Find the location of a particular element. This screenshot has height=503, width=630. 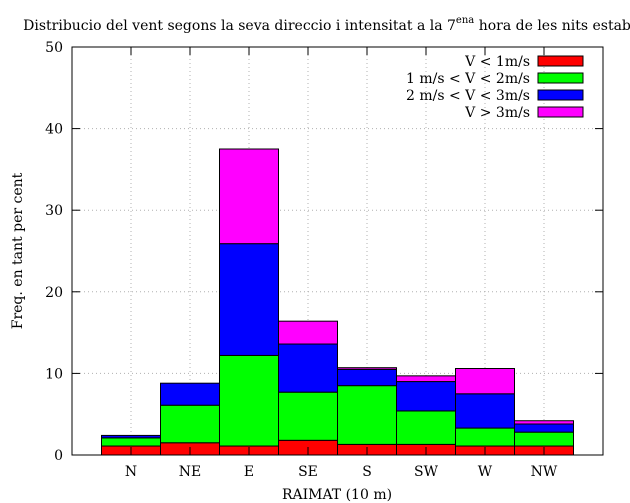

x-tick-label: SW is located at coordinates (426, 472).